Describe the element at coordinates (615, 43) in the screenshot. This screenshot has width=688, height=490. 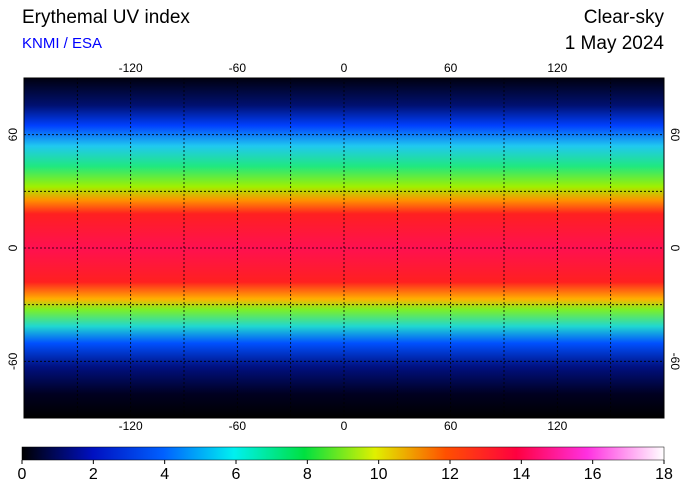
I see `date: 1 May 2024` at that location.